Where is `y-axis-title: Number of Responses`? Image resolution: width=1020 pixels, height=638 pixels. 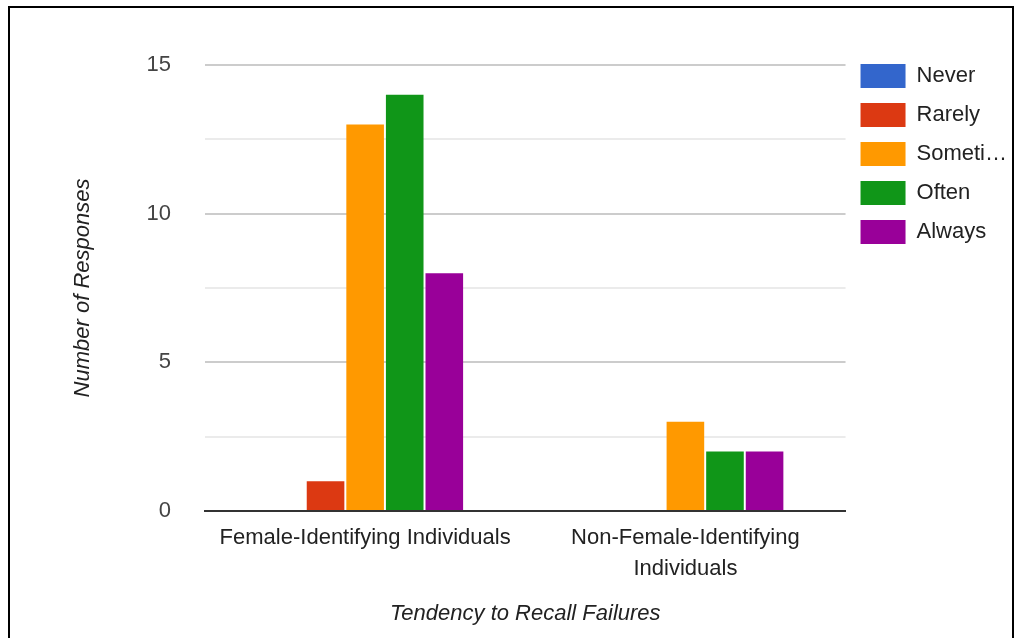
y-axis-title: Number of Responses is located at coordinates (82, 288).